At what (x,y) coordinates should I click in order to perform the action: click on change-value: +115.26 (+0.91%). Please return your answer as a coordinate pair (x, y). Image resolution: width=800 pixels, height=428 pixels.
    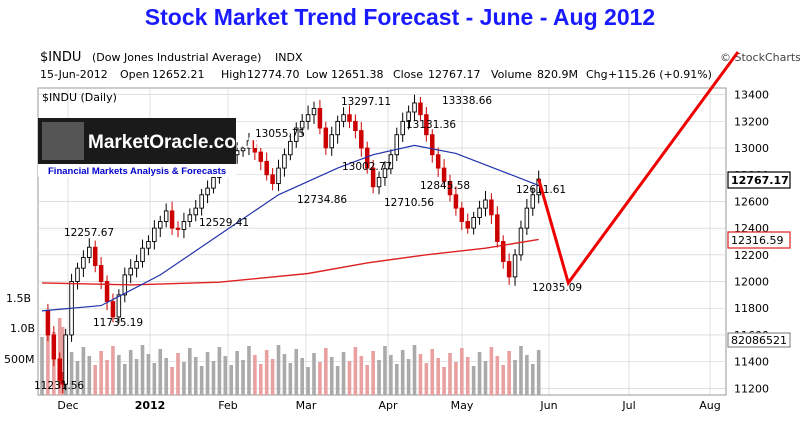
    Looking at the image, I should click on (660, 74).